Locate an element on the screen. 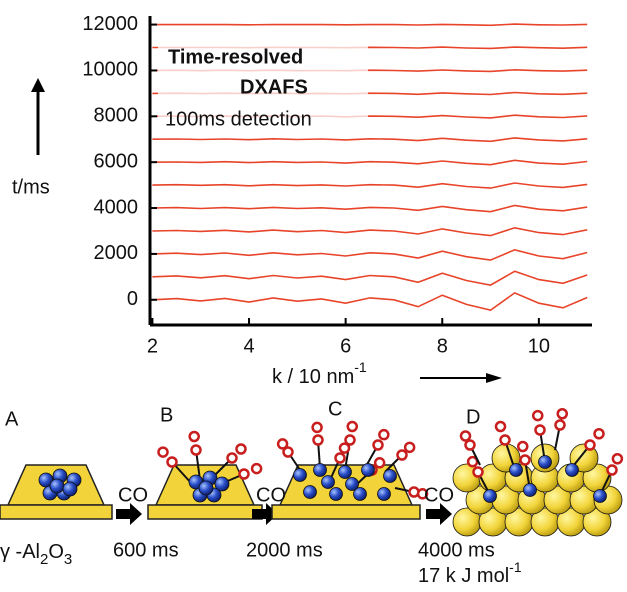 Image resolution: width=627 pixels, height=592 pixels. support-text: γ -Al is located at coordinates (20, 552).